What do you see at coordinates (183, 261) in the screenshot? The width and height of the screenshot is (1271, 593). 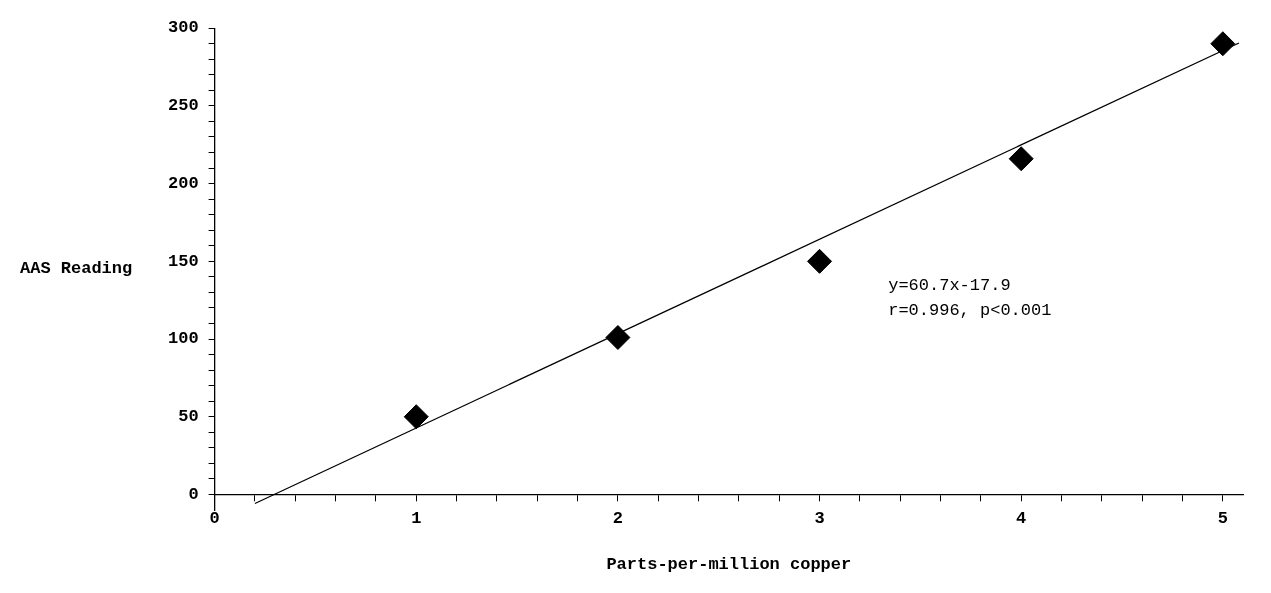 I see `y-tick-label: 150` at bounding box center [183, 261].